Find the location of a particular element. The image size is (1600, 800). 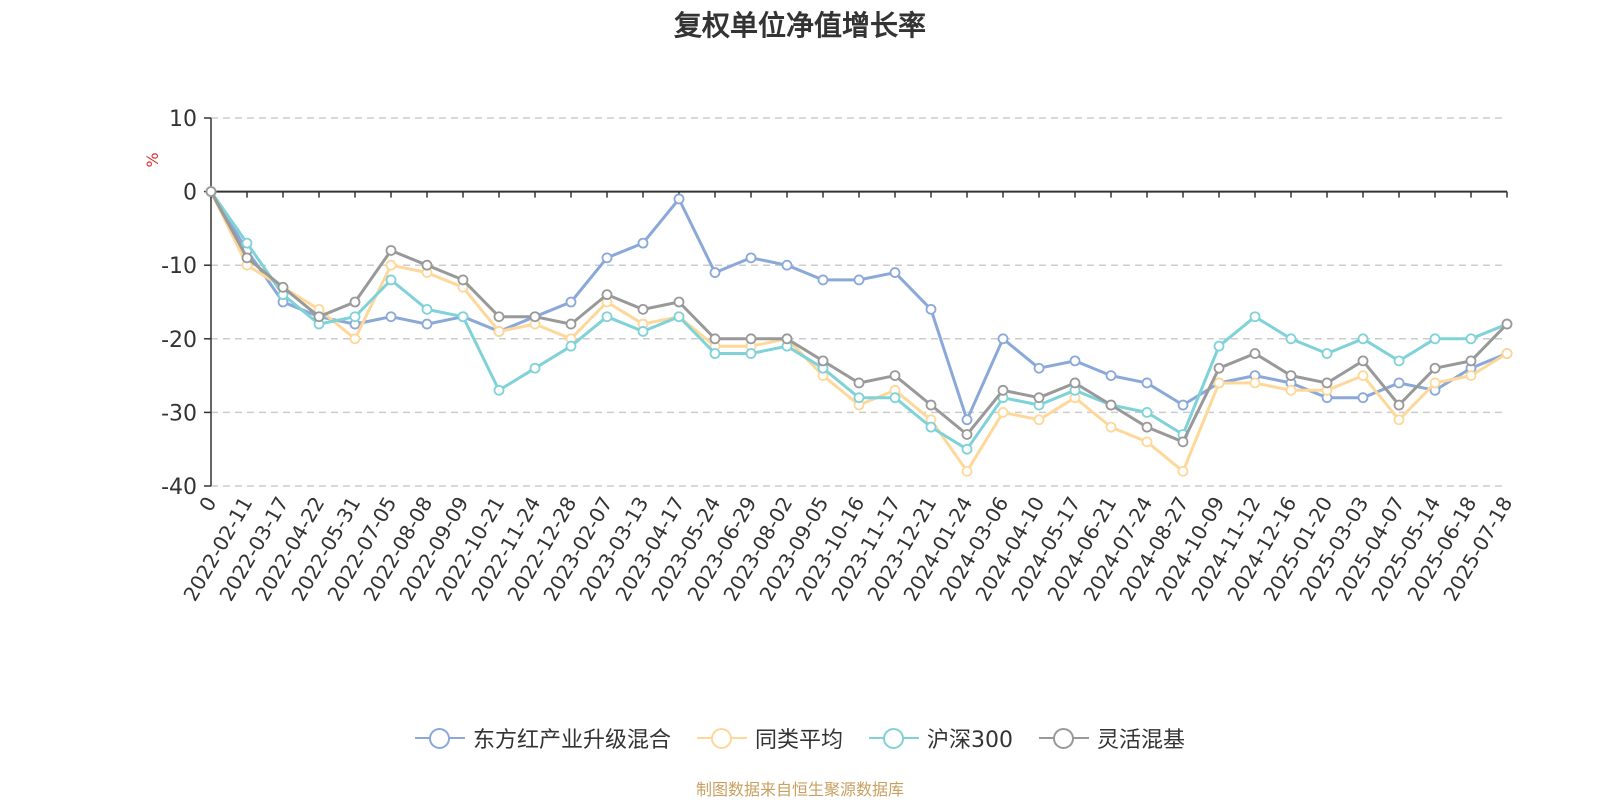

x-tick-label: 0 is located at coordinates (207, 504).